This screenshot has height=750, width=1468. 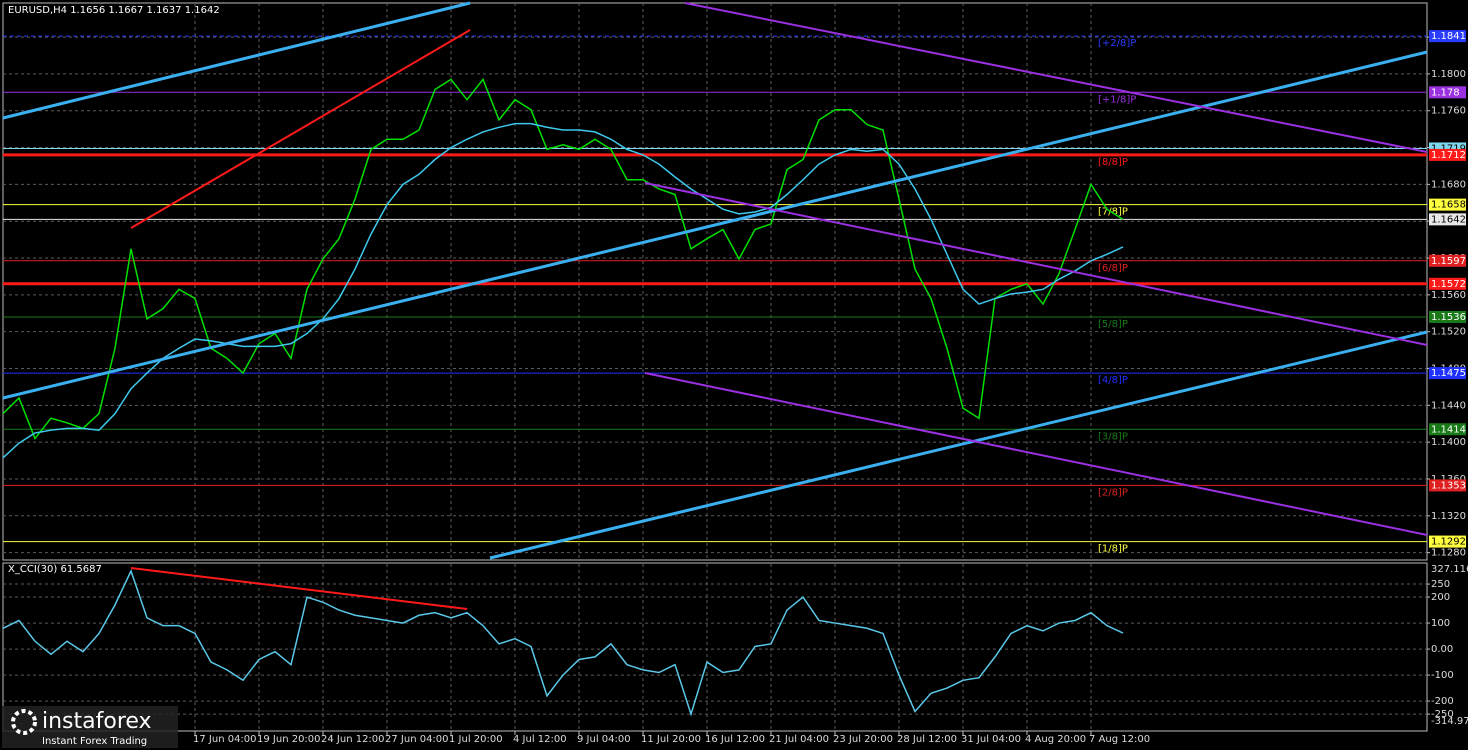 What do you see at coordinates (1113, 162) in the screenshot?
I see `murrey-label: [8/8]P` at bounding box center [1113, 162].